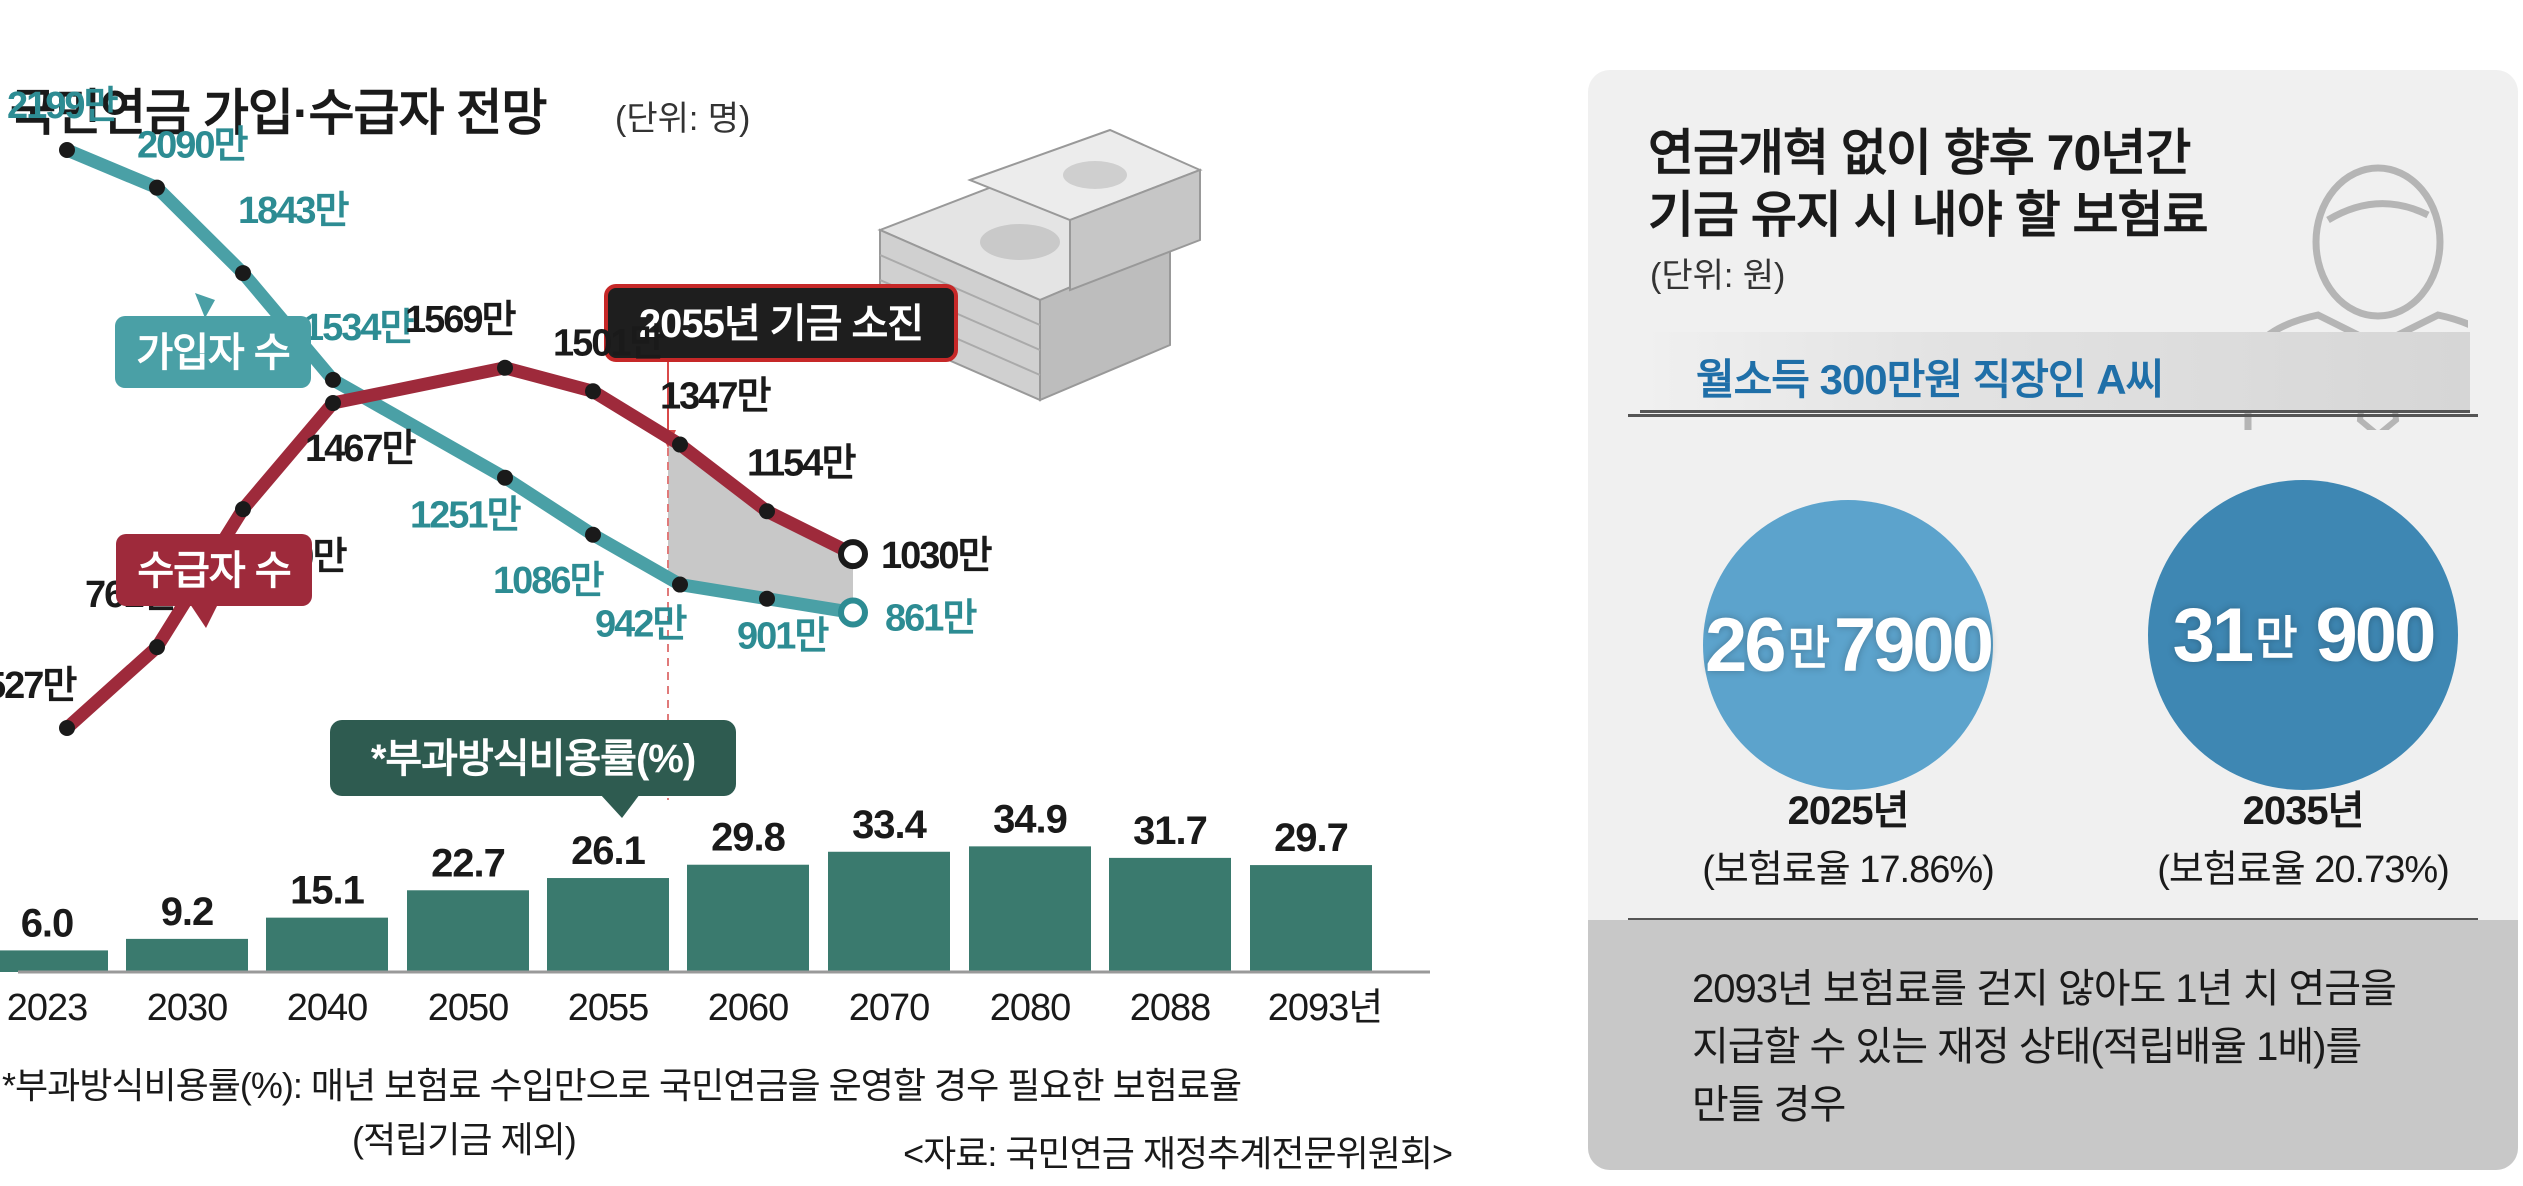  I want to click on year-label-0: 2023, so click(47, 1008).